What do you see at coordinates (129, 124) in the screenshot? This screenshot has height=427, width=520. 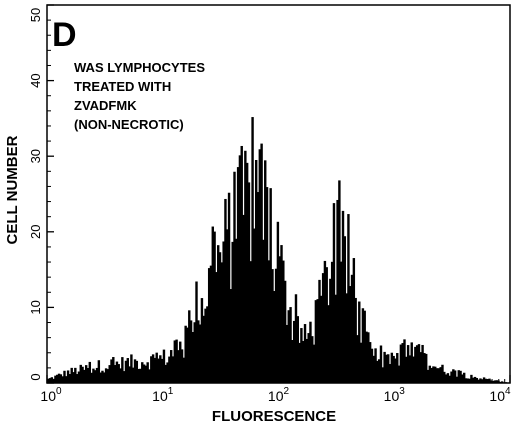 I see `annotation-line: (NON-NECROTIC)` at bounding box center [129, 124].